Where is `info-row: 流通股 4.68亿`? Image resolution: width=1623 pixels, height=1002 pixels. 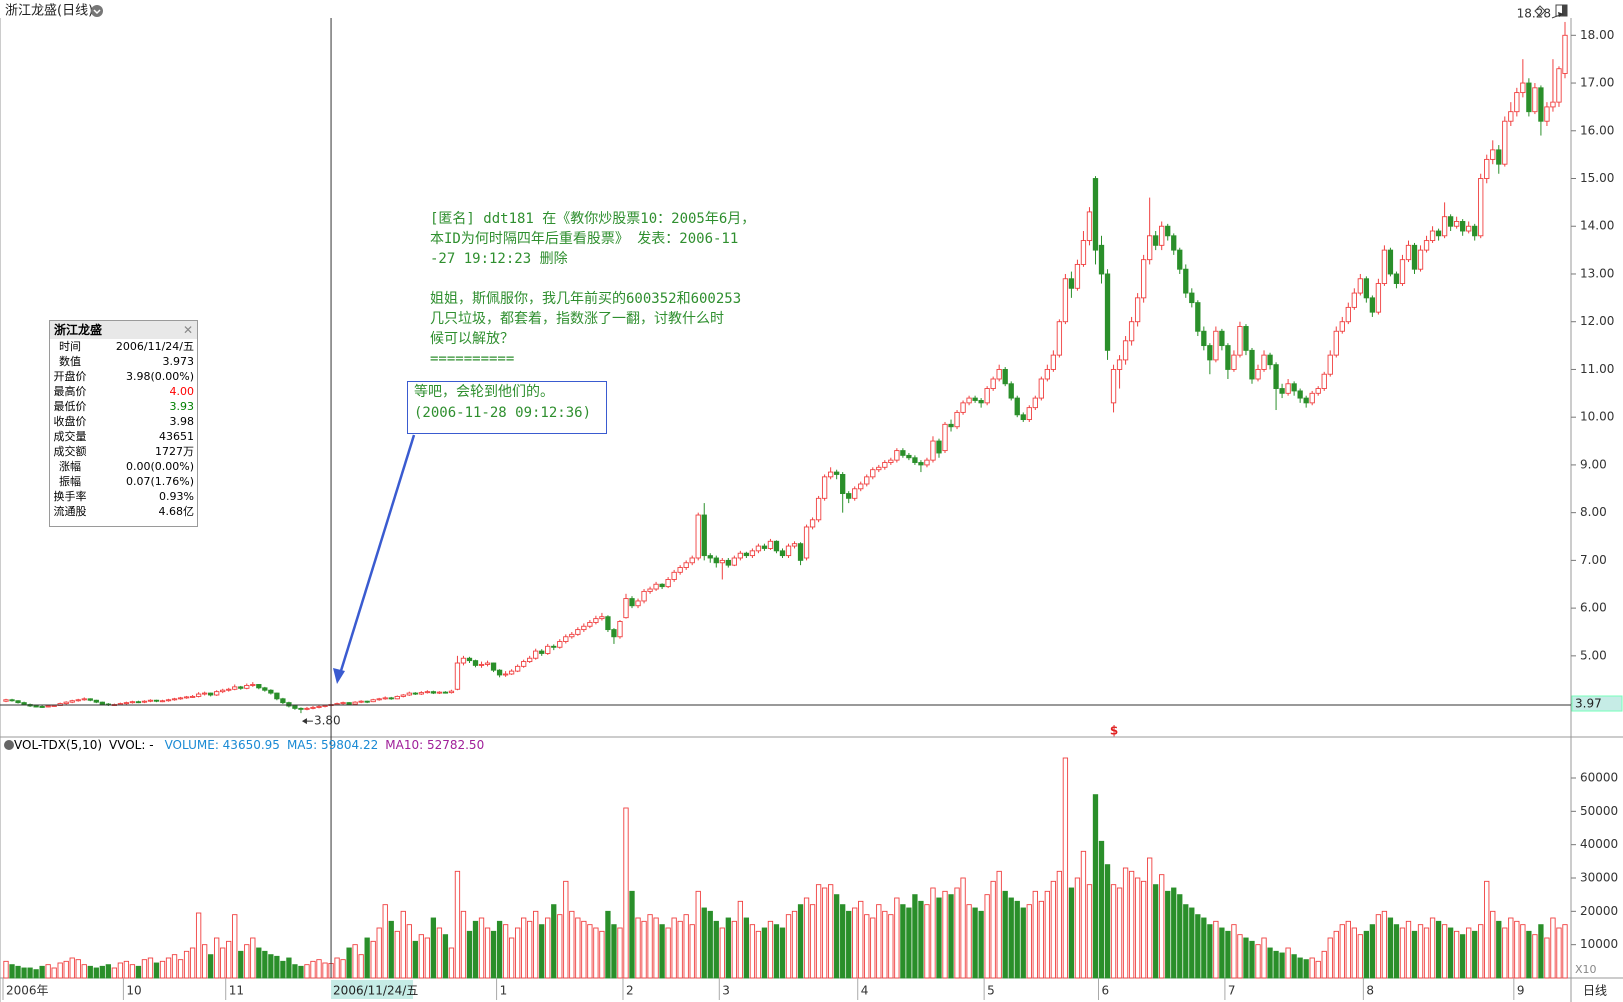
info-row: 流通股 4.68亿 is located at coordinates (123, 511).